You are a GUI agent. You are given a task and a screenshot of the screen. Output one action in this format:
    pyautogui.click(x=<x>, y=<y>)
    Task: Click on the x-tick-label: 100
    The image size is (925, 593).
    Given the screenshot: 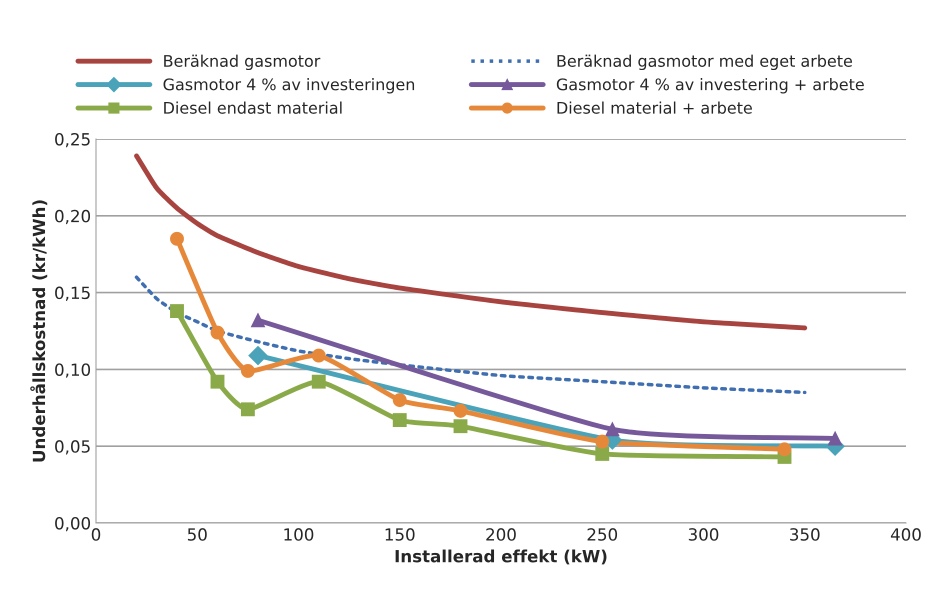 What is the action you would take?
    pyautogui.click(x=299, y=534)
    